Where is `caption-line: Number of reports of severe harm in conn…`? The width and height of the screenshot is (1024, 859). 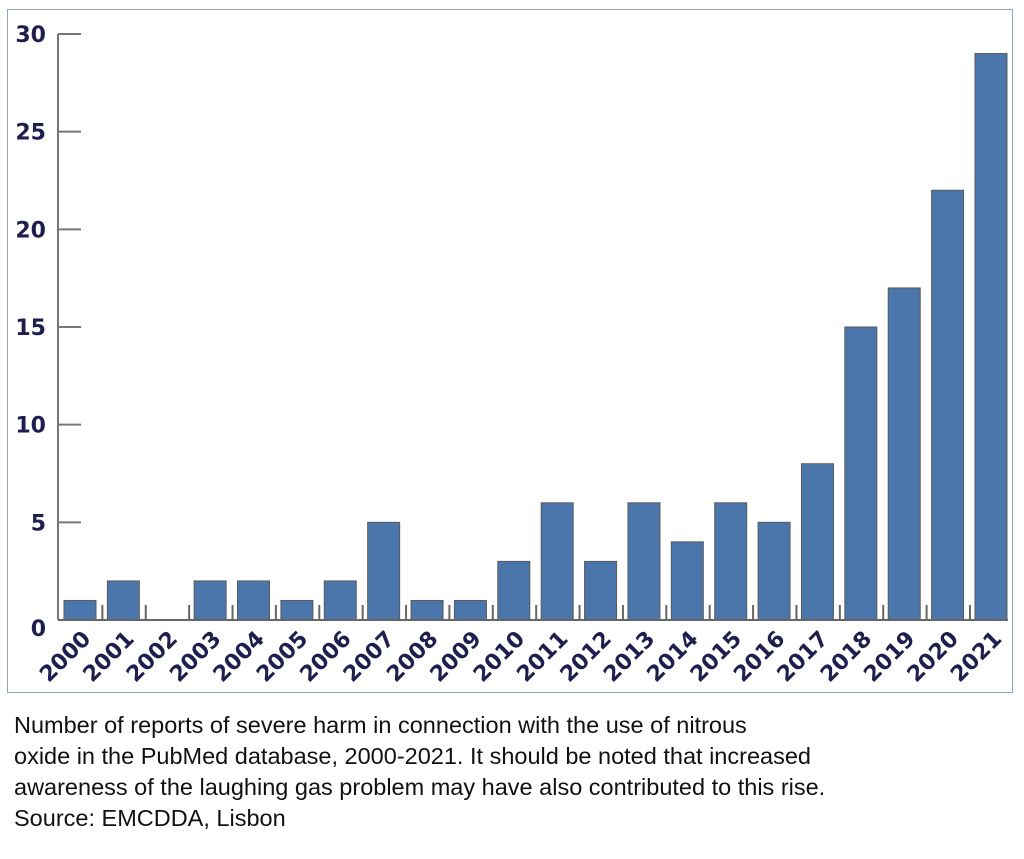 caption-line: Number of reports of severe harm in conn… is located at coordinates (380, 725).